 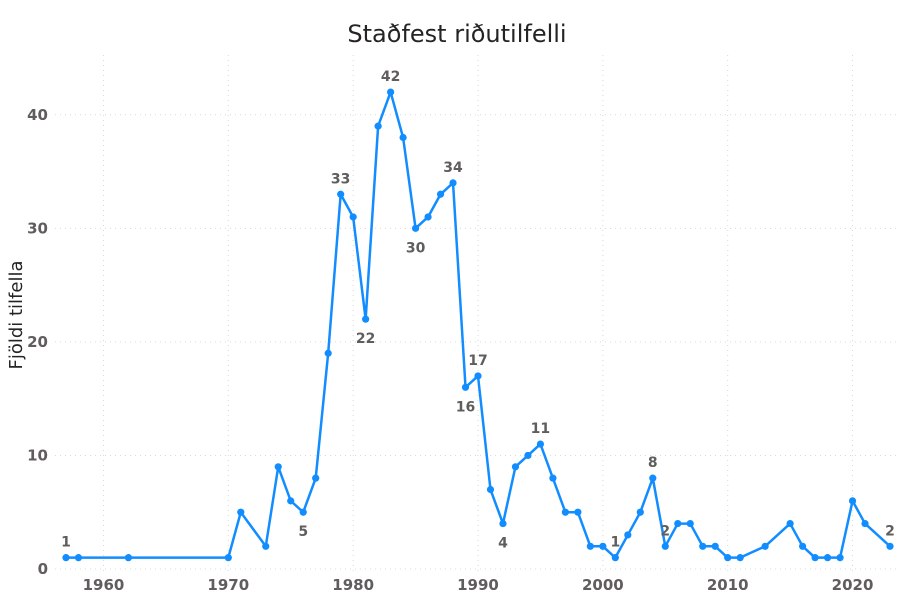 I want to click on data-label: 30, so click(x=416, y=248).